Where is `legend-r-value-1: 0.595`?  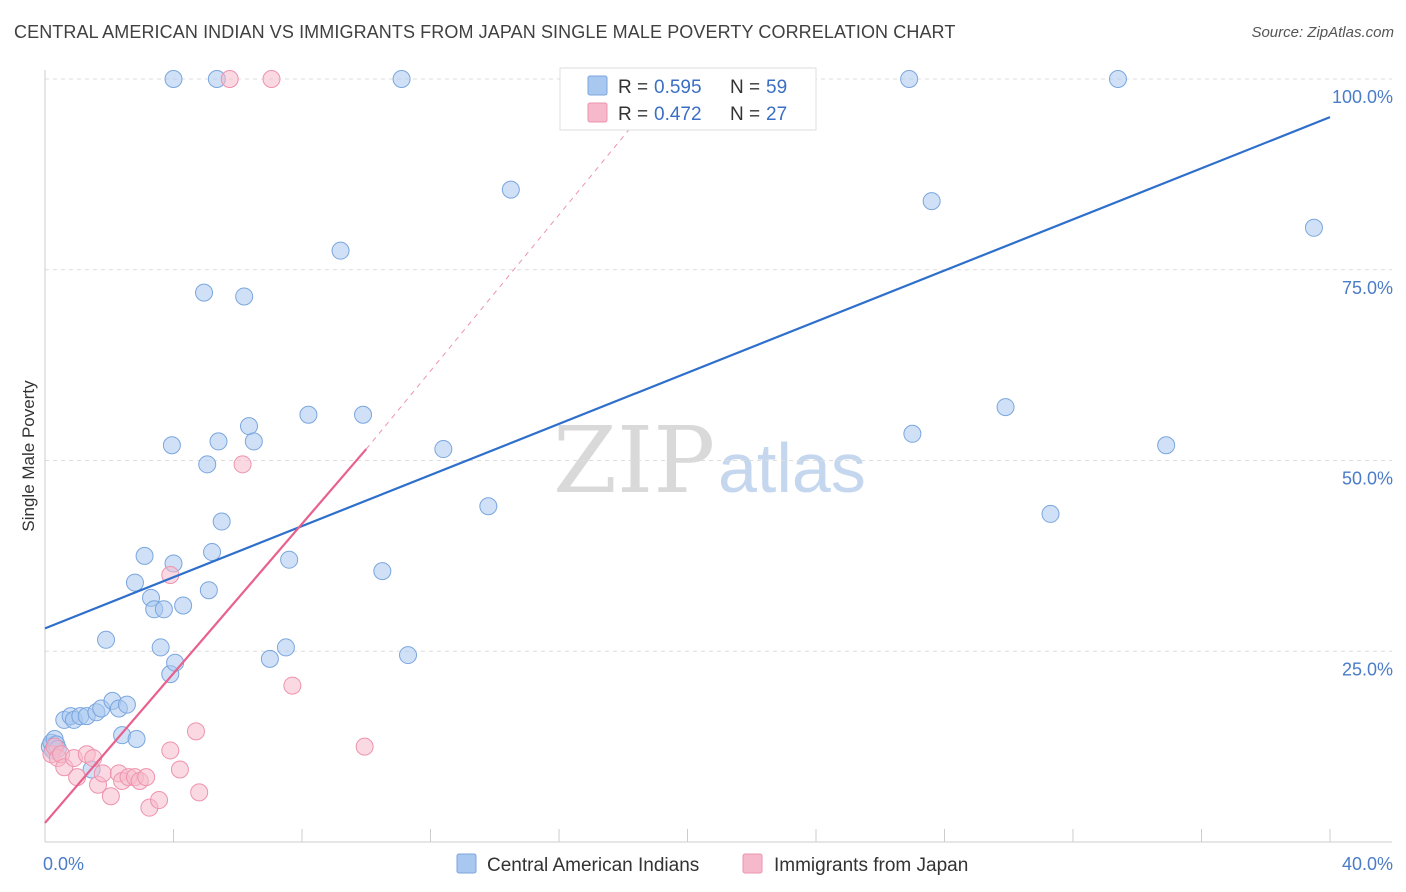 legend-r-value-1: 0.595 is located at coordinates (678, 87).